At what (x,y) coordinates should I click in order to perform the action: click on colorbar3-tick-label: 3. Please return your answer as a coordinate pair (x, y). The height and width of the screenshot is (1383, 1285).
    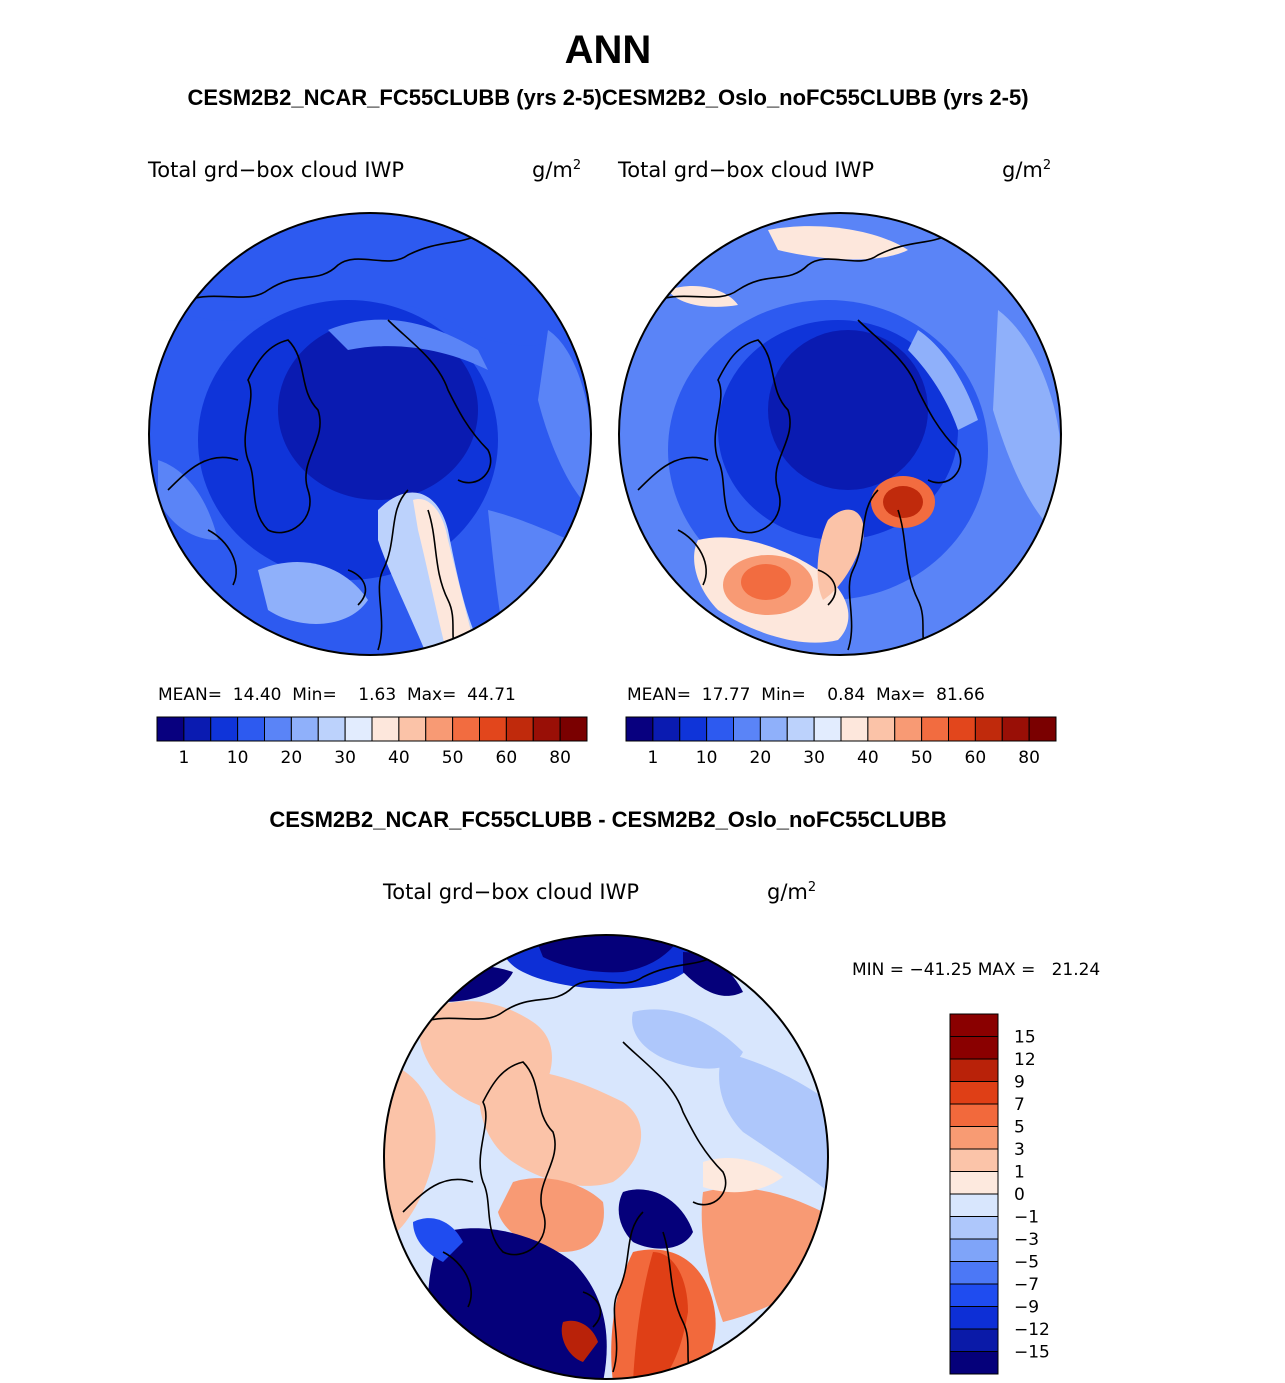
    Looking at the image, I should click on (1019, 1150).